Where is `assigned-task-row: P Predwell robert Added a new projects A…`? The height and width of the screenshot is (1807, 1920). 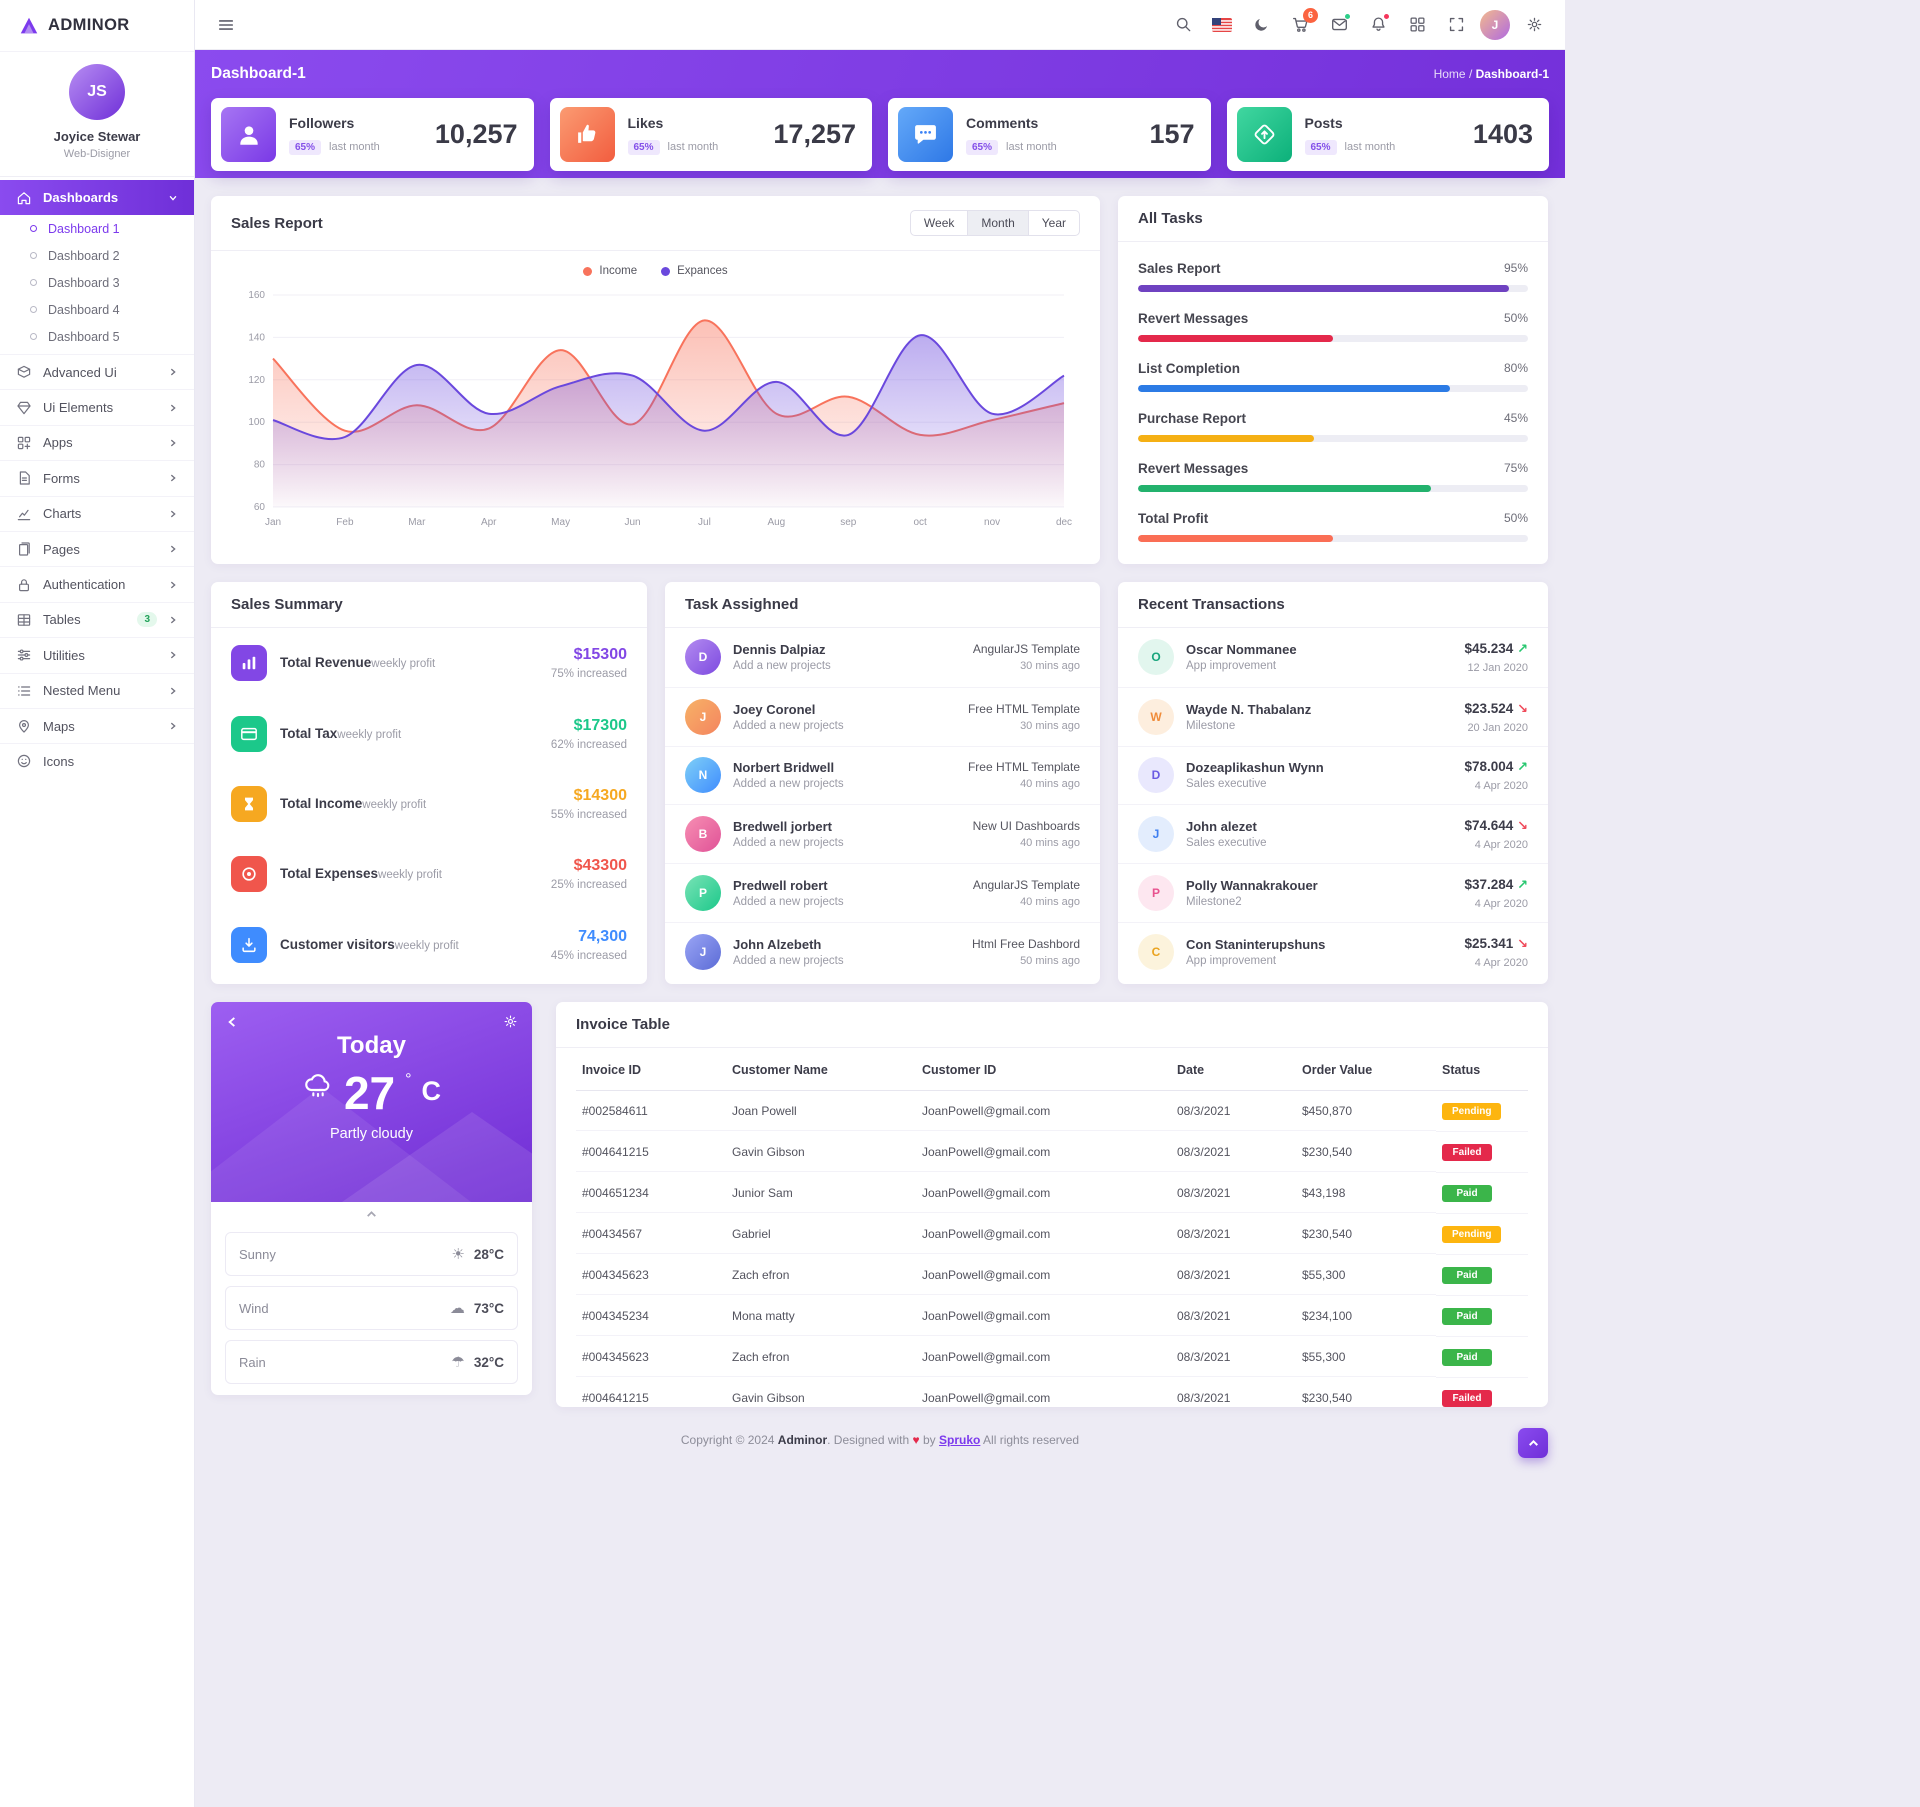 assigned-task-row: P Predwell robert Added a new projects A… is located at coordinates (882, 892).